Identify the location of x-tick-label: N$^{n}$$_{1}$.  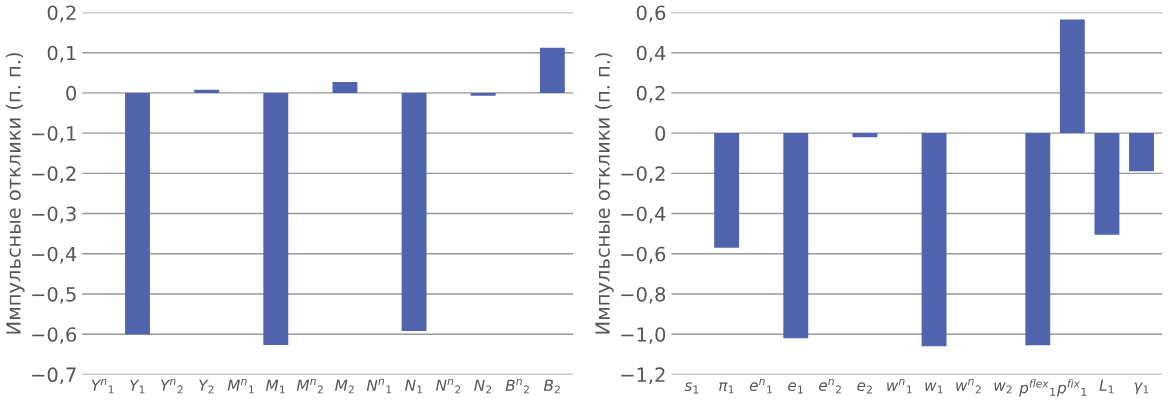
(379, 386).